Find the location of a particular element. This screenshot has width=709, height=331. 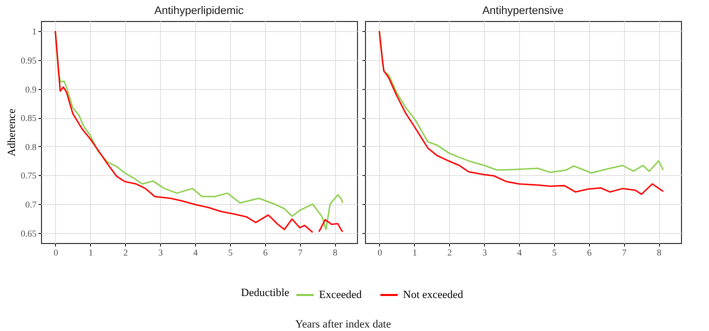

legend-label: Exceeded is located at coordinates (340, 295).